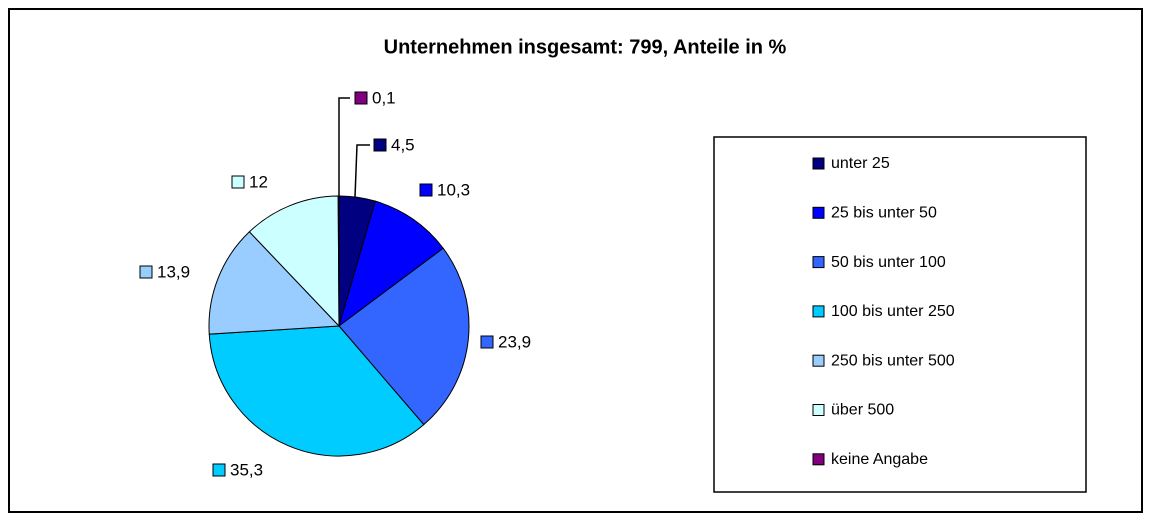 The image size is (1152, 522). I want to click on data-label: 12, so click(258, 181).